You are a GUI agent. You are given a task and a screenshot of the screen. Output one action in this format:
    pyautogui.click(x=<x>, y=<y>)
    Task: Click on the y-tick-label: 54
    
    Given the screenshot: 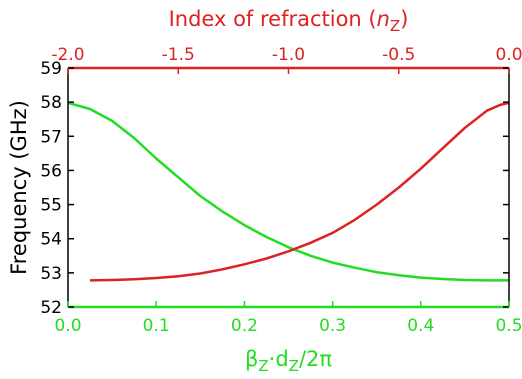 What is the action you would take?
    pyautogui.click(x=51, y=240)
    